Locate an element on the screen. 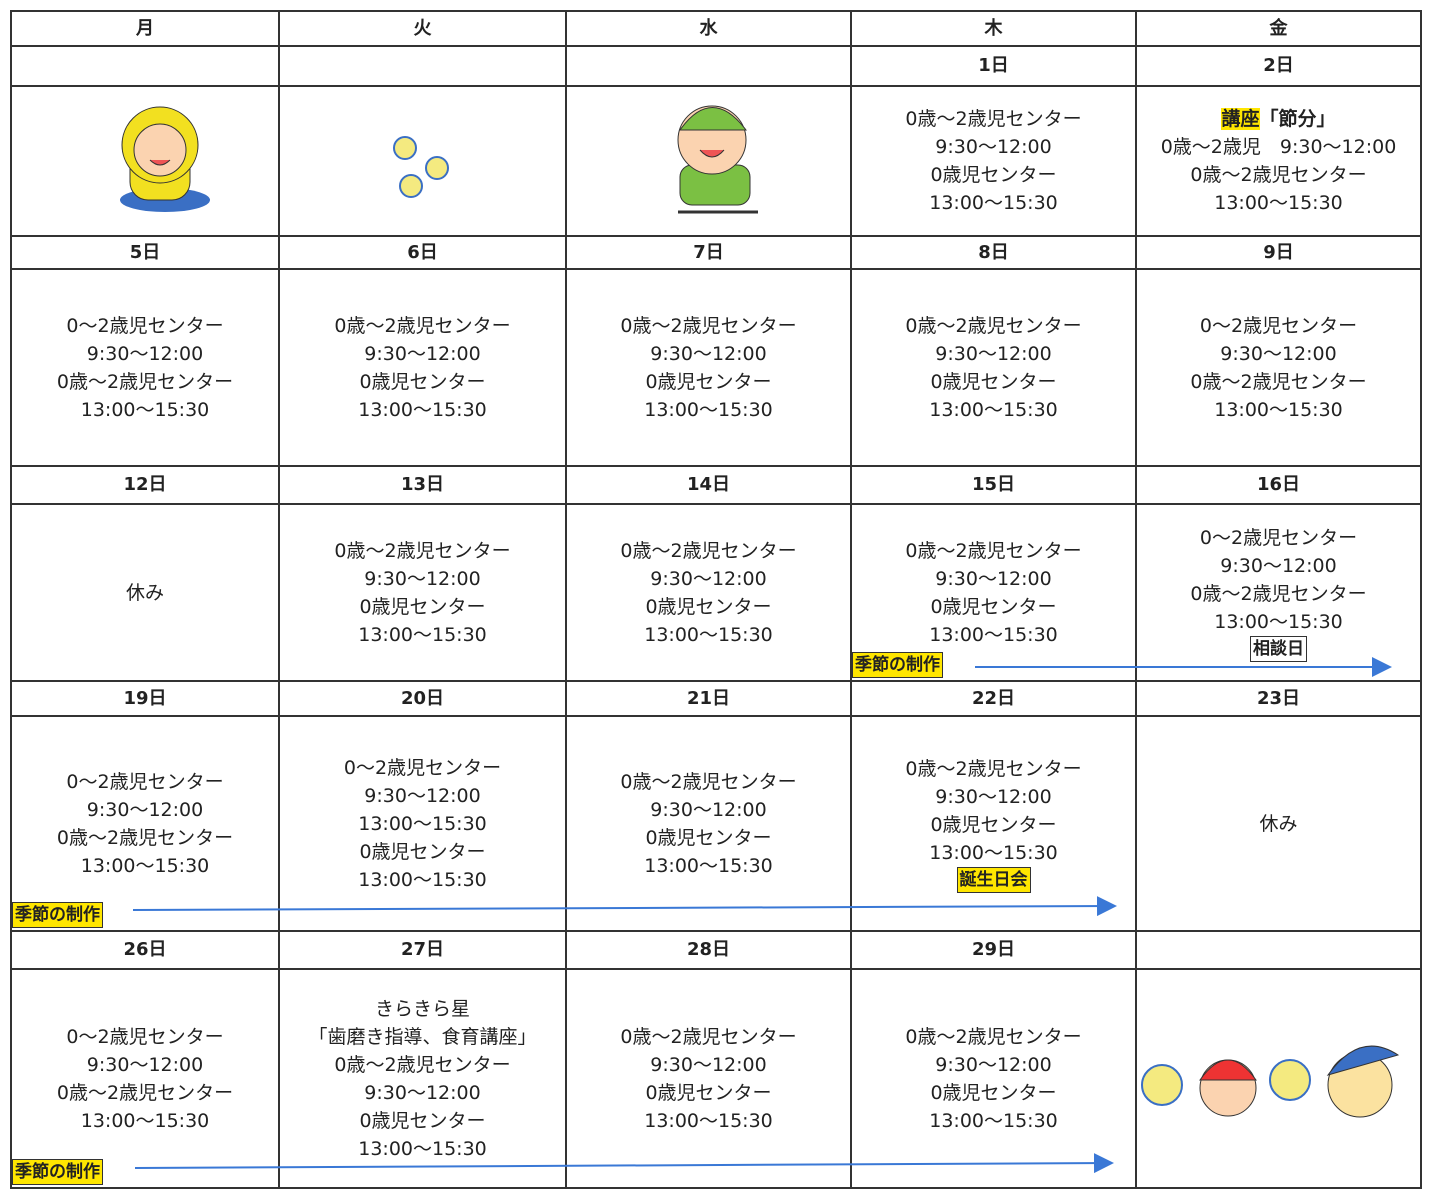  day-name: 木 is located at coordinates (993, 28).